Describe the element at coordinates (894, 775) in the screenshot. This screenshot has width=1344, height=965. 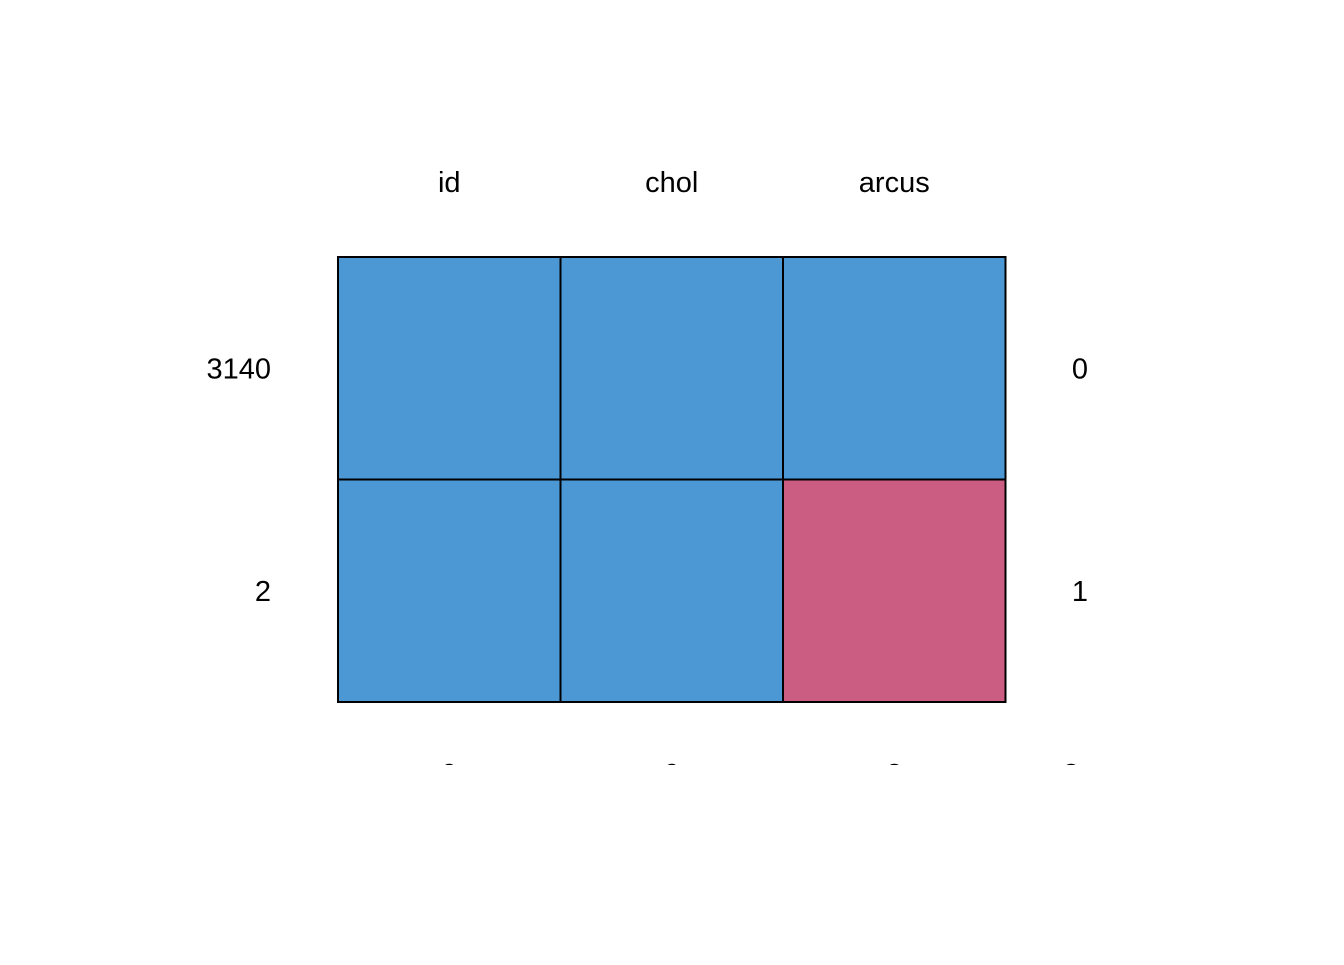
I see `column-total-label: 2` at that location.